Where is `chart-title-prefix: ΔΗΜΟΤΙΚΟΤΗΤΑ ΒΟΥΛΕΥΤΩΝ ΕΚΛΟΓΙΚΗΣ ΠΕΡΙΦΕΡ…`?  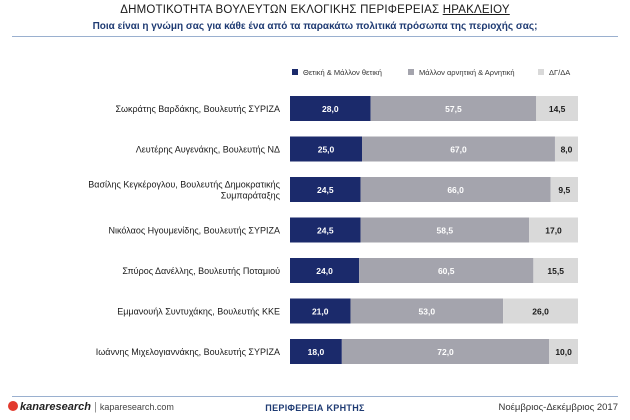
chart-title-prefix: ΔΗΜΟΤΙΚΟΤΗΤΑ ΒΟΥΛΕΥΤΩΝ ΕΚΛΟΓΙΚΗΣ ΠΕΡΙΦΕΡ… is located at coordinates (280, 10).